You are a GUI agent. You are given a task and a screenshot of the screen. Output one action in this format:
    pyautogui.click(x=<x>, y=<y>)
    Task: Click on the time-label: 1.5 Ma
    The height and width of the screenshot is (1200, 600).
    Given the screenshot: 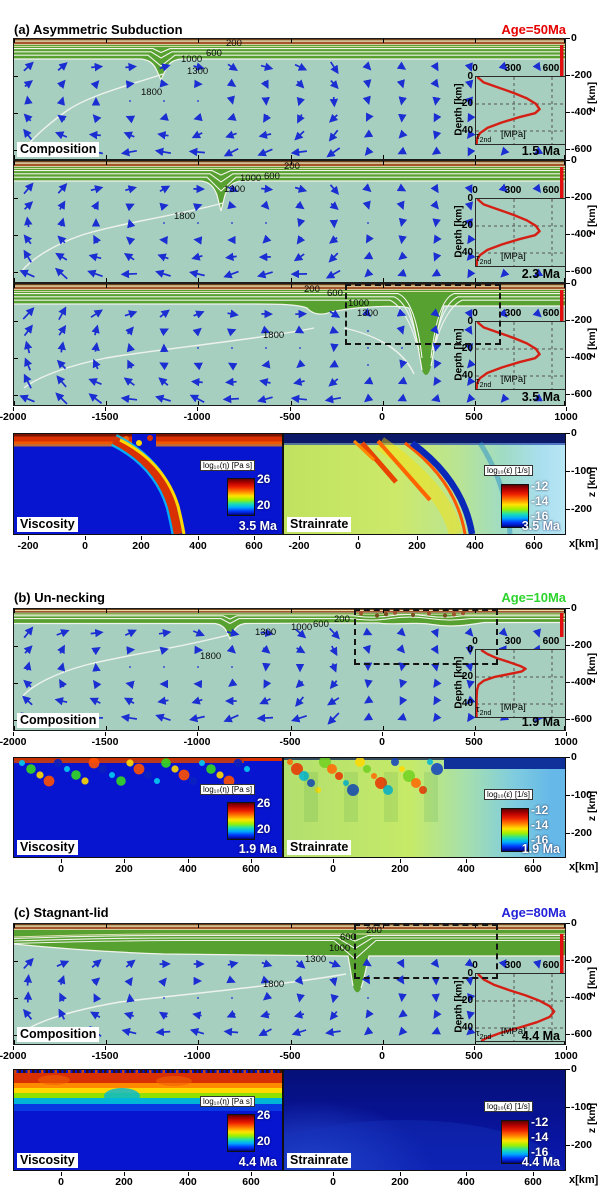 What is the action you would take?
    pyautogui.click(x=540, y=151)
    